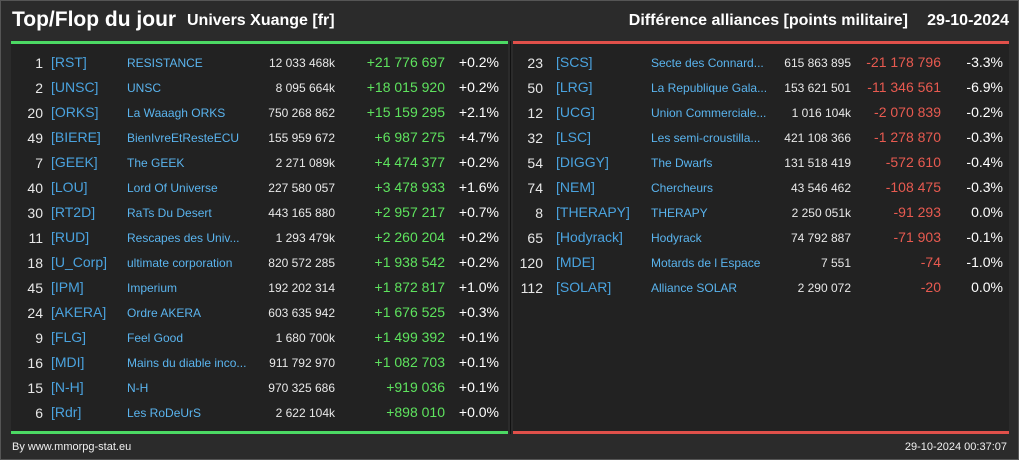 The height and width of the screenshot is (460, 1019). Describe the element at coordinates (589, 237) in the screenshot. I see `alliance-tag: [Hodyrack]` at that location.